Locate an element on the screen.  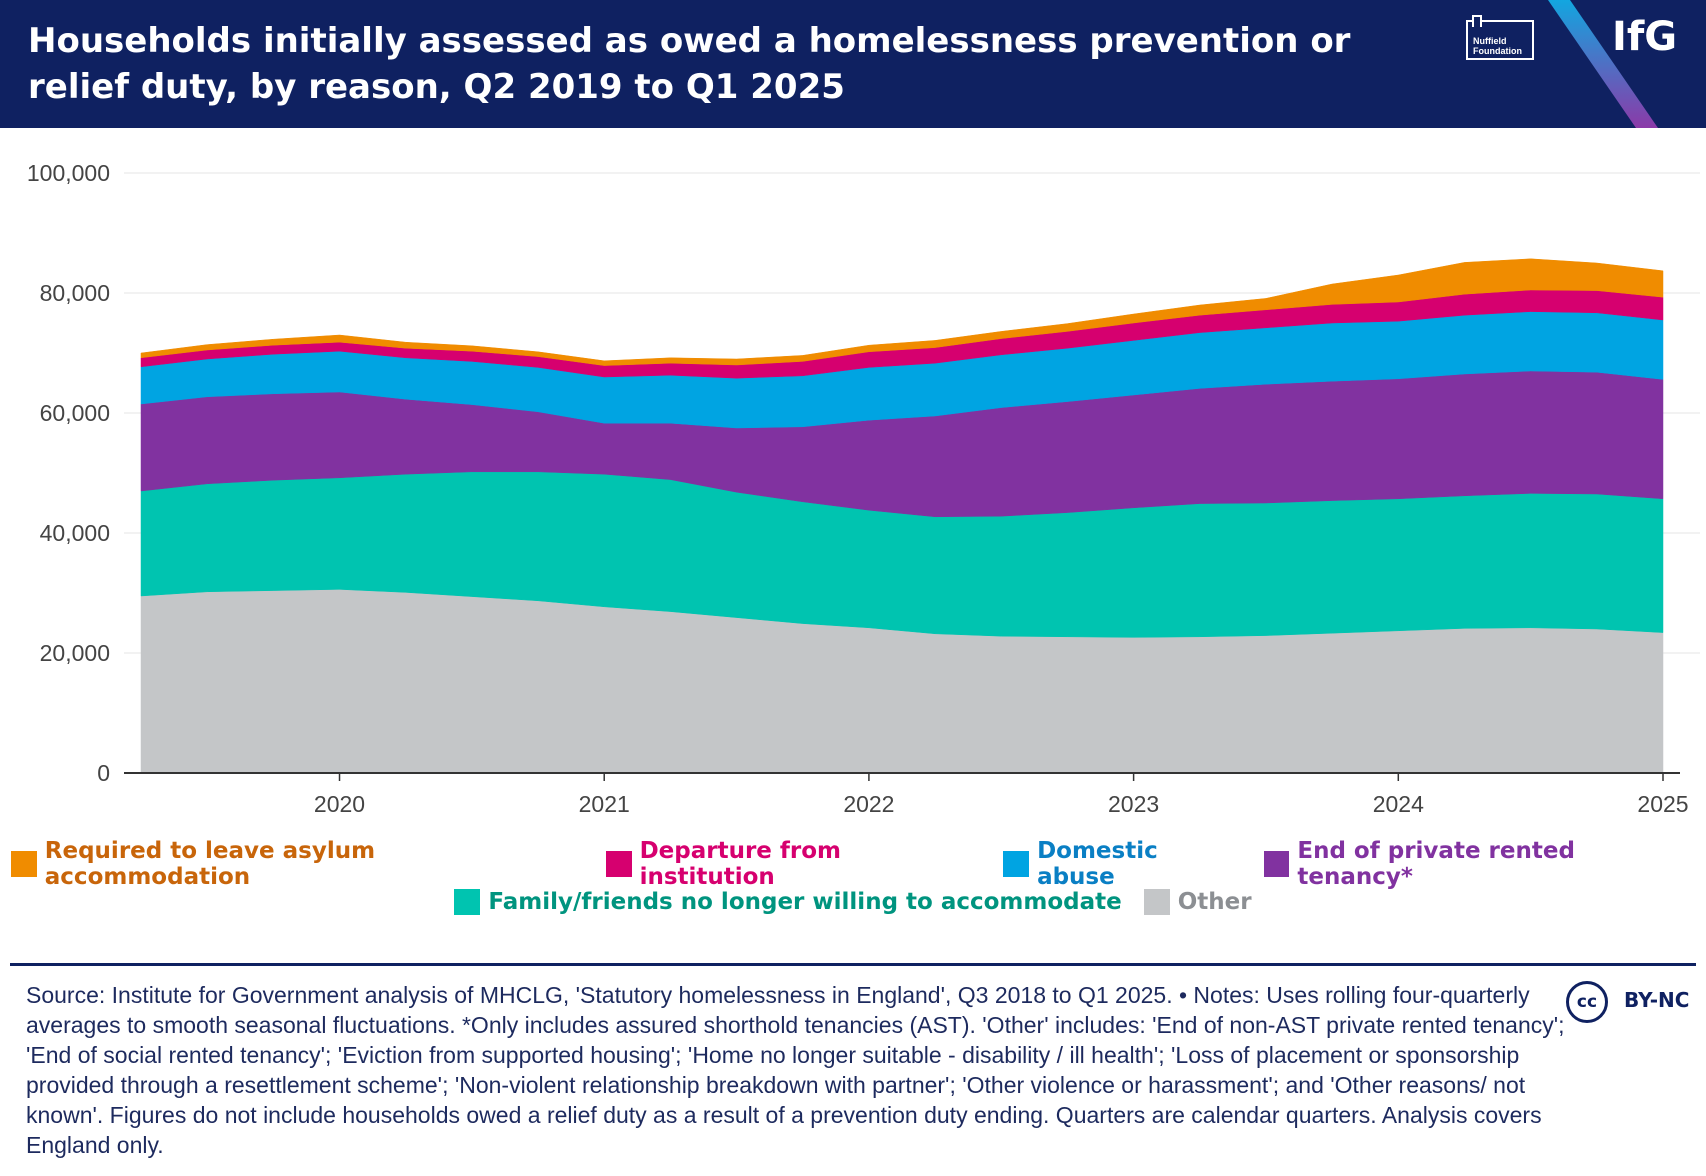
legend-label: Required to leave asylum accommodation is located at coordinates (210, 864).